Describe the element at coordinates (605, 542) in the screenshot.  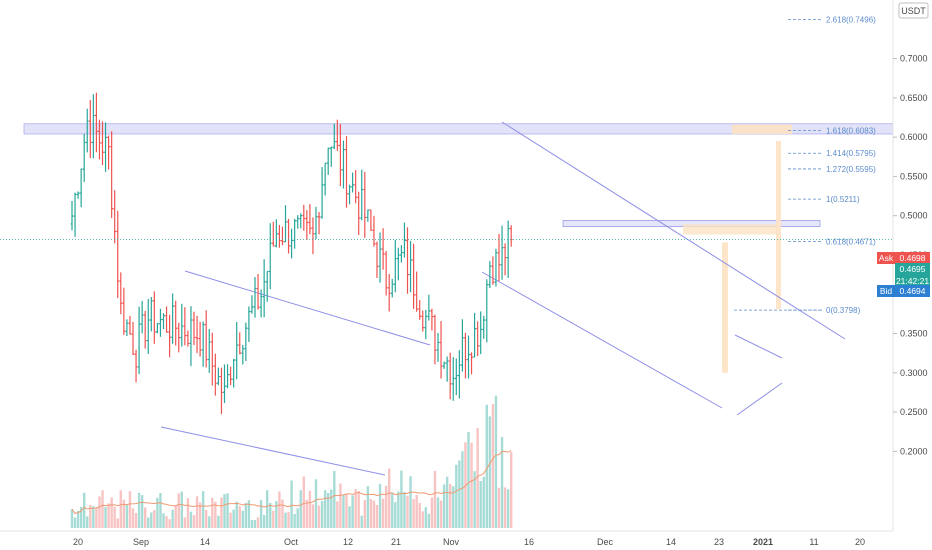
I see `time-tick-label: Dec` at that location.